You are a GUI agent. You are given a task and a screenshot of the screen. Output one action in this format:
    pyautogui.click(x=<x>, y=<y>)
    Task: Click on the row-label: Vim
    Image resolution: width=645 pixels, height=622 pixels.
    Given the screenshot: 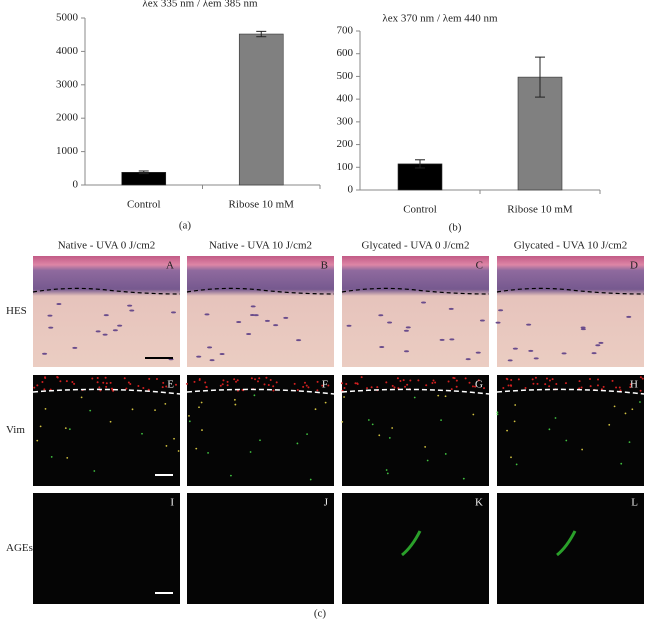 What is the action you would take?
    pyautogui.click(x=15, y=430)
    